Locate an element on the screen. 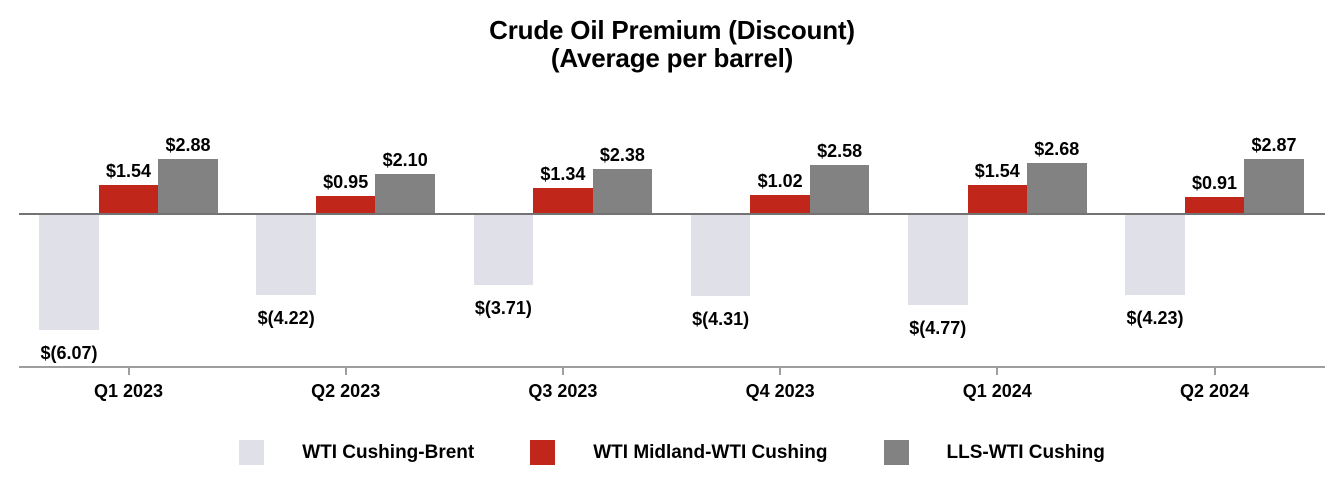  bar-value-label: $0.91 is located at coordinates (1214, 182).